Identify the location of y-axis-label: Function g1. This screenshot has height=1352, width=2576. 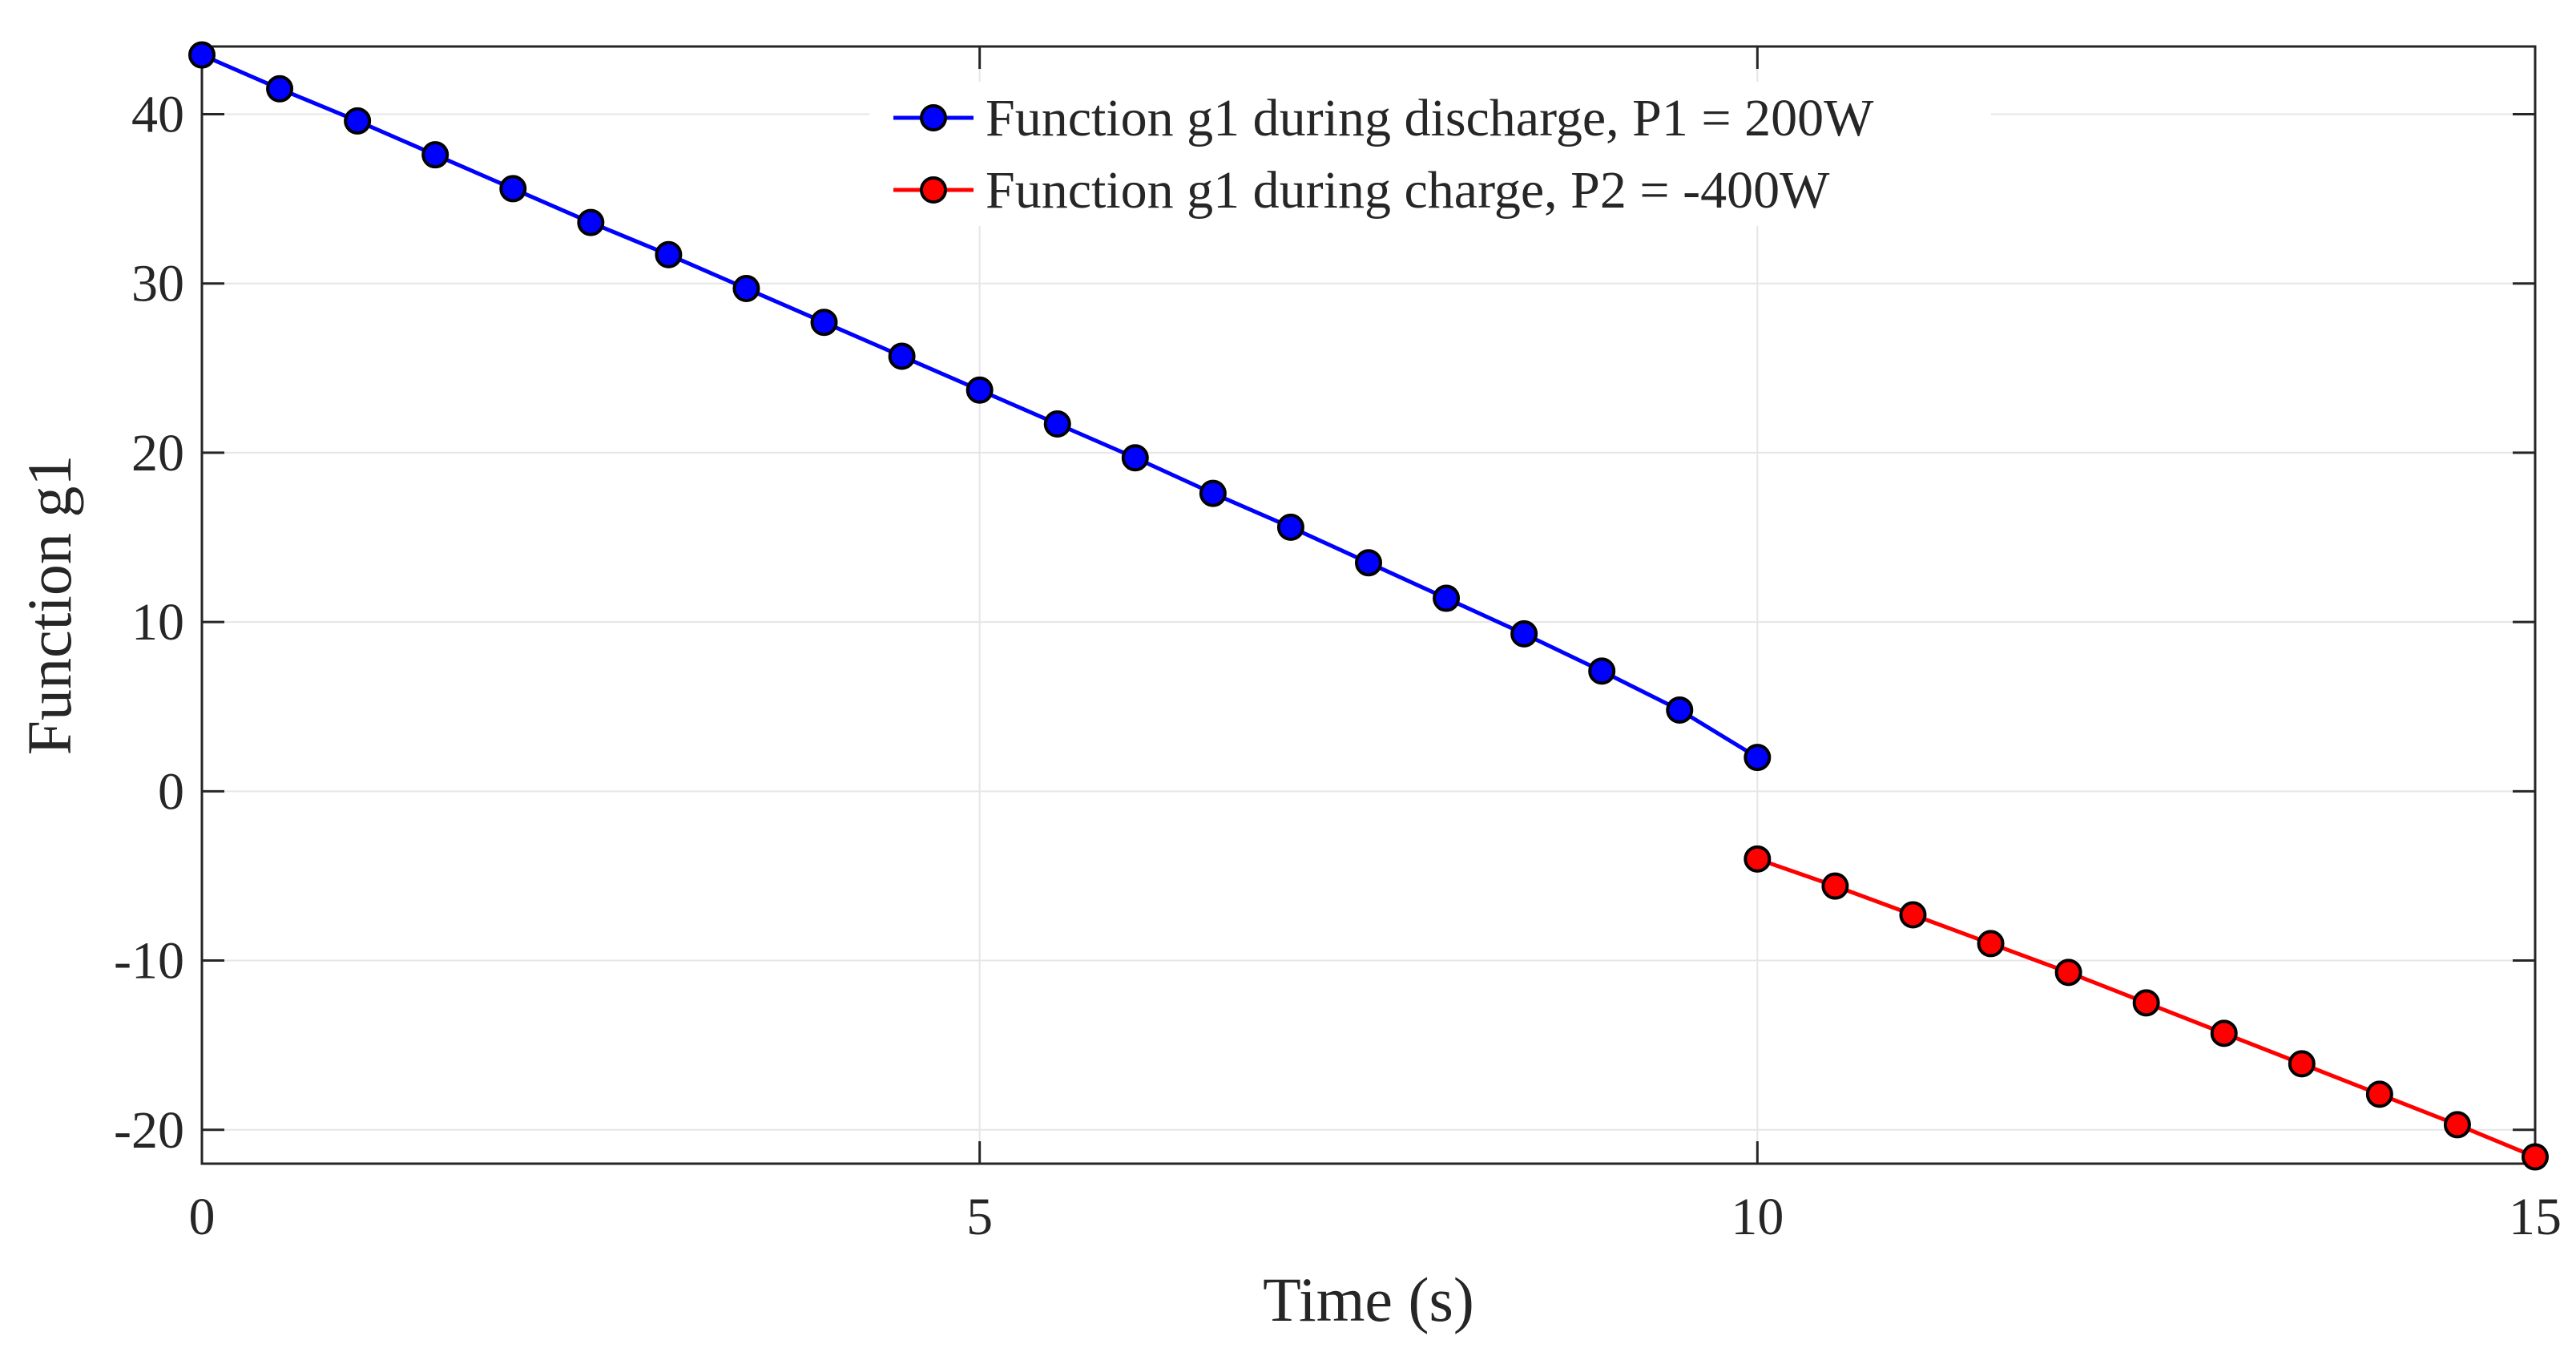
(49, 605).